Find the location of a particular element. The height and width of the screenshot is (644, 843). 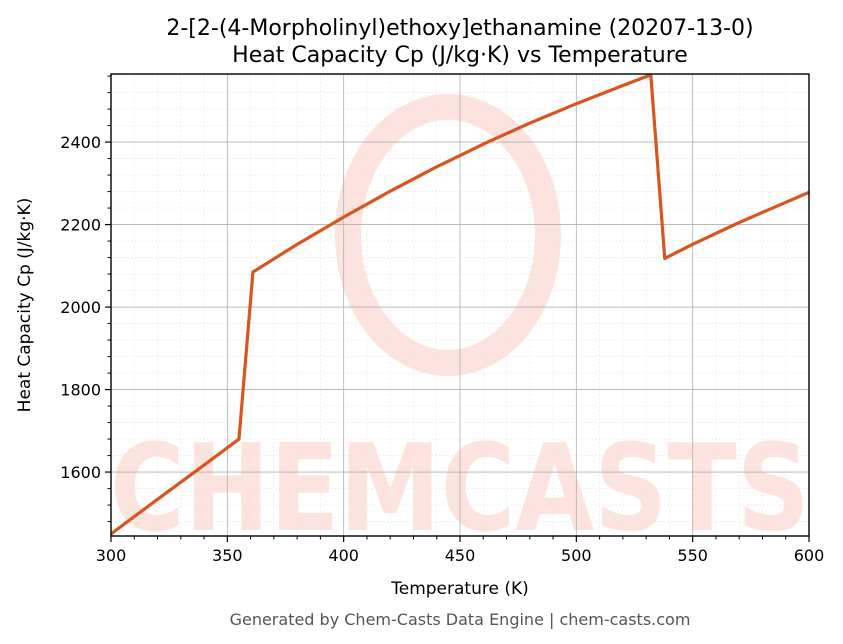

x-tick-labels: 300 350 400 450 500 550 600 is located at coordinates (460, 555).